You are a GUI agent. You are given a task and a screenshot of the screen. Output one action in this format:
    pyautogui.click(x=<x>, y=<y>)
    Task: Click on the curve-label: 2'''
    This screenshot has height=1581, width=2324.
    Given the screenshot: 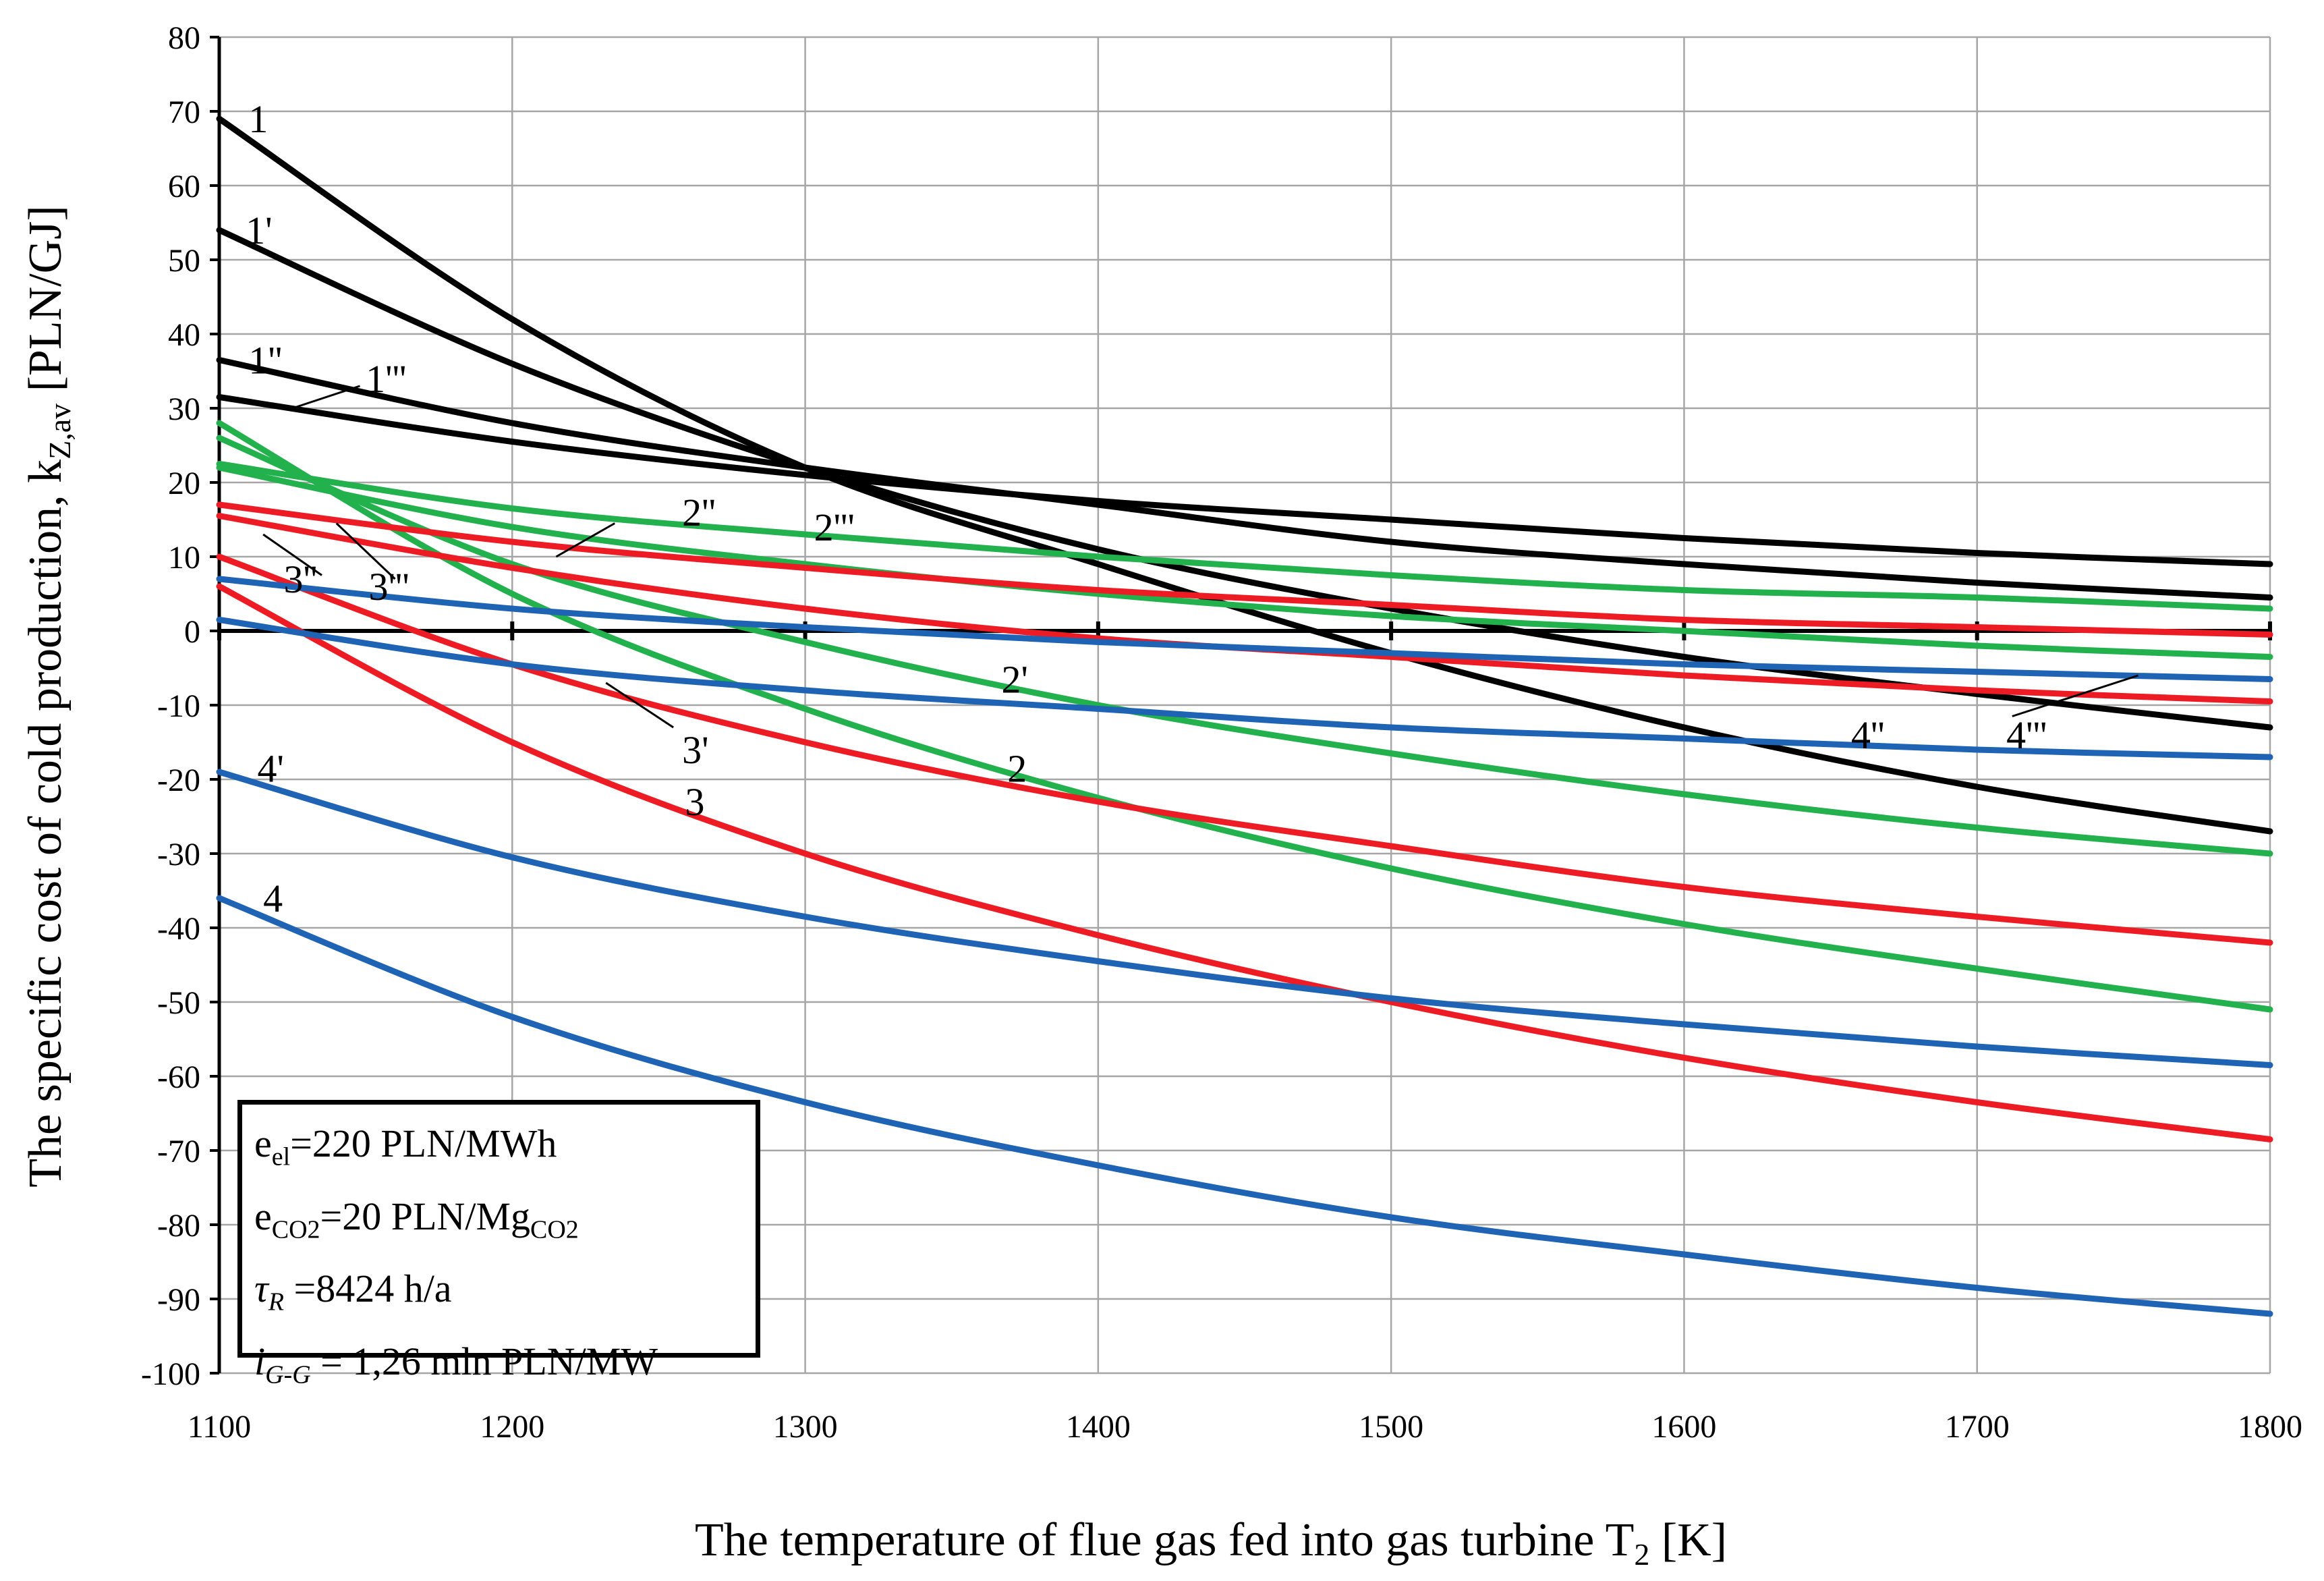 What is the action you would take?
    pyautogui.click(x=834, y=527)
    